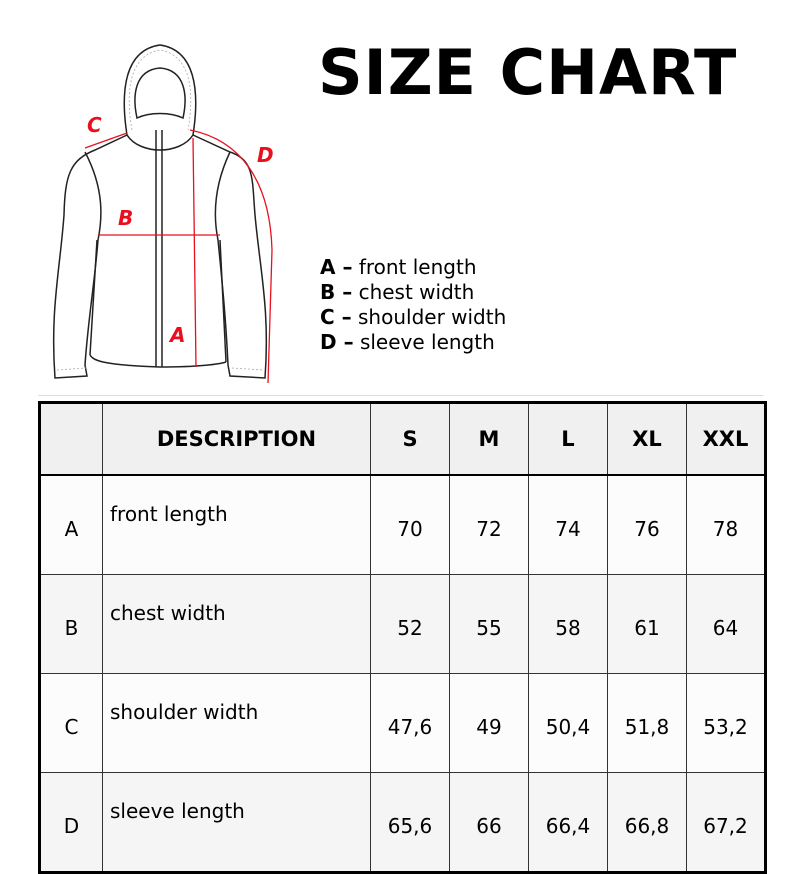 This screenshot has width=800, height=874. What do you see at coordinates (410, 439) in the screenshot?
I see `header-cell: S` at bounding box center [410, 439].